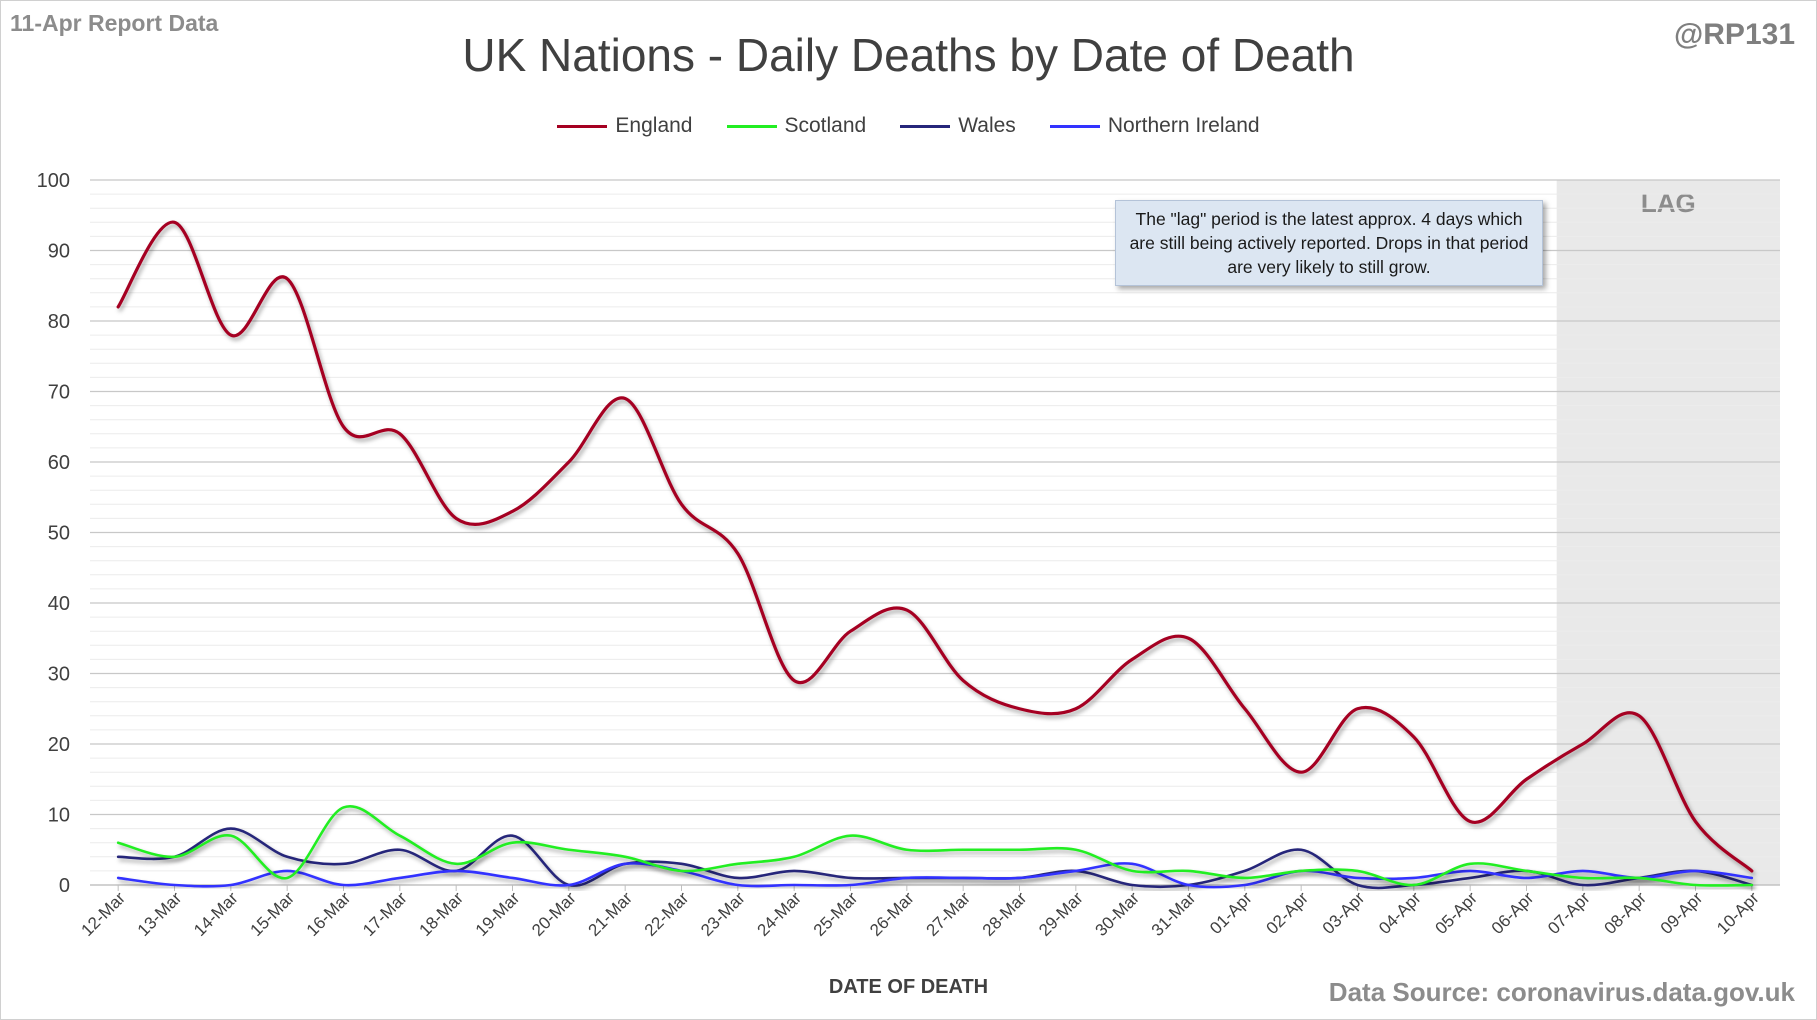 The image size is (1817, 1020). What do you see at coordinates (582, 126) in the screenshot?
I see `legend-swatch-england` at bounding box center [582, 126].